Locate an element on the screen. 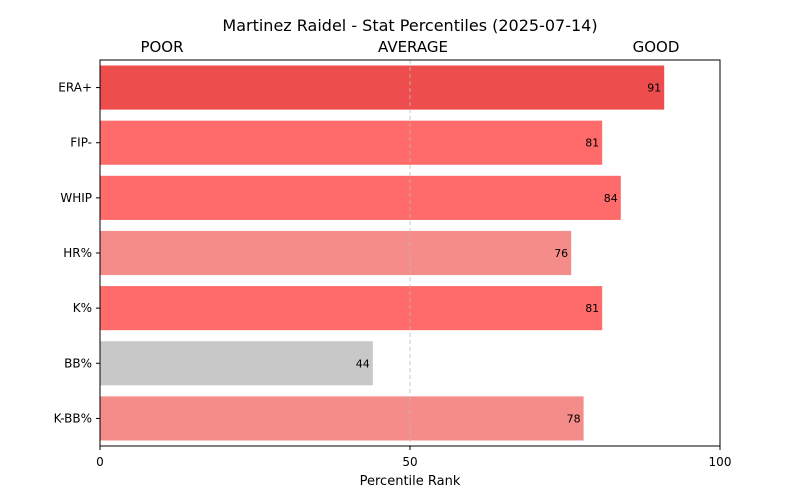 Image resolution: width=800 pixels, height=500 pixels. y-axis-category-labels: ERA+ FIP- WHIP HR% K% BB% K-BB% is located at coordinates (77, 253).